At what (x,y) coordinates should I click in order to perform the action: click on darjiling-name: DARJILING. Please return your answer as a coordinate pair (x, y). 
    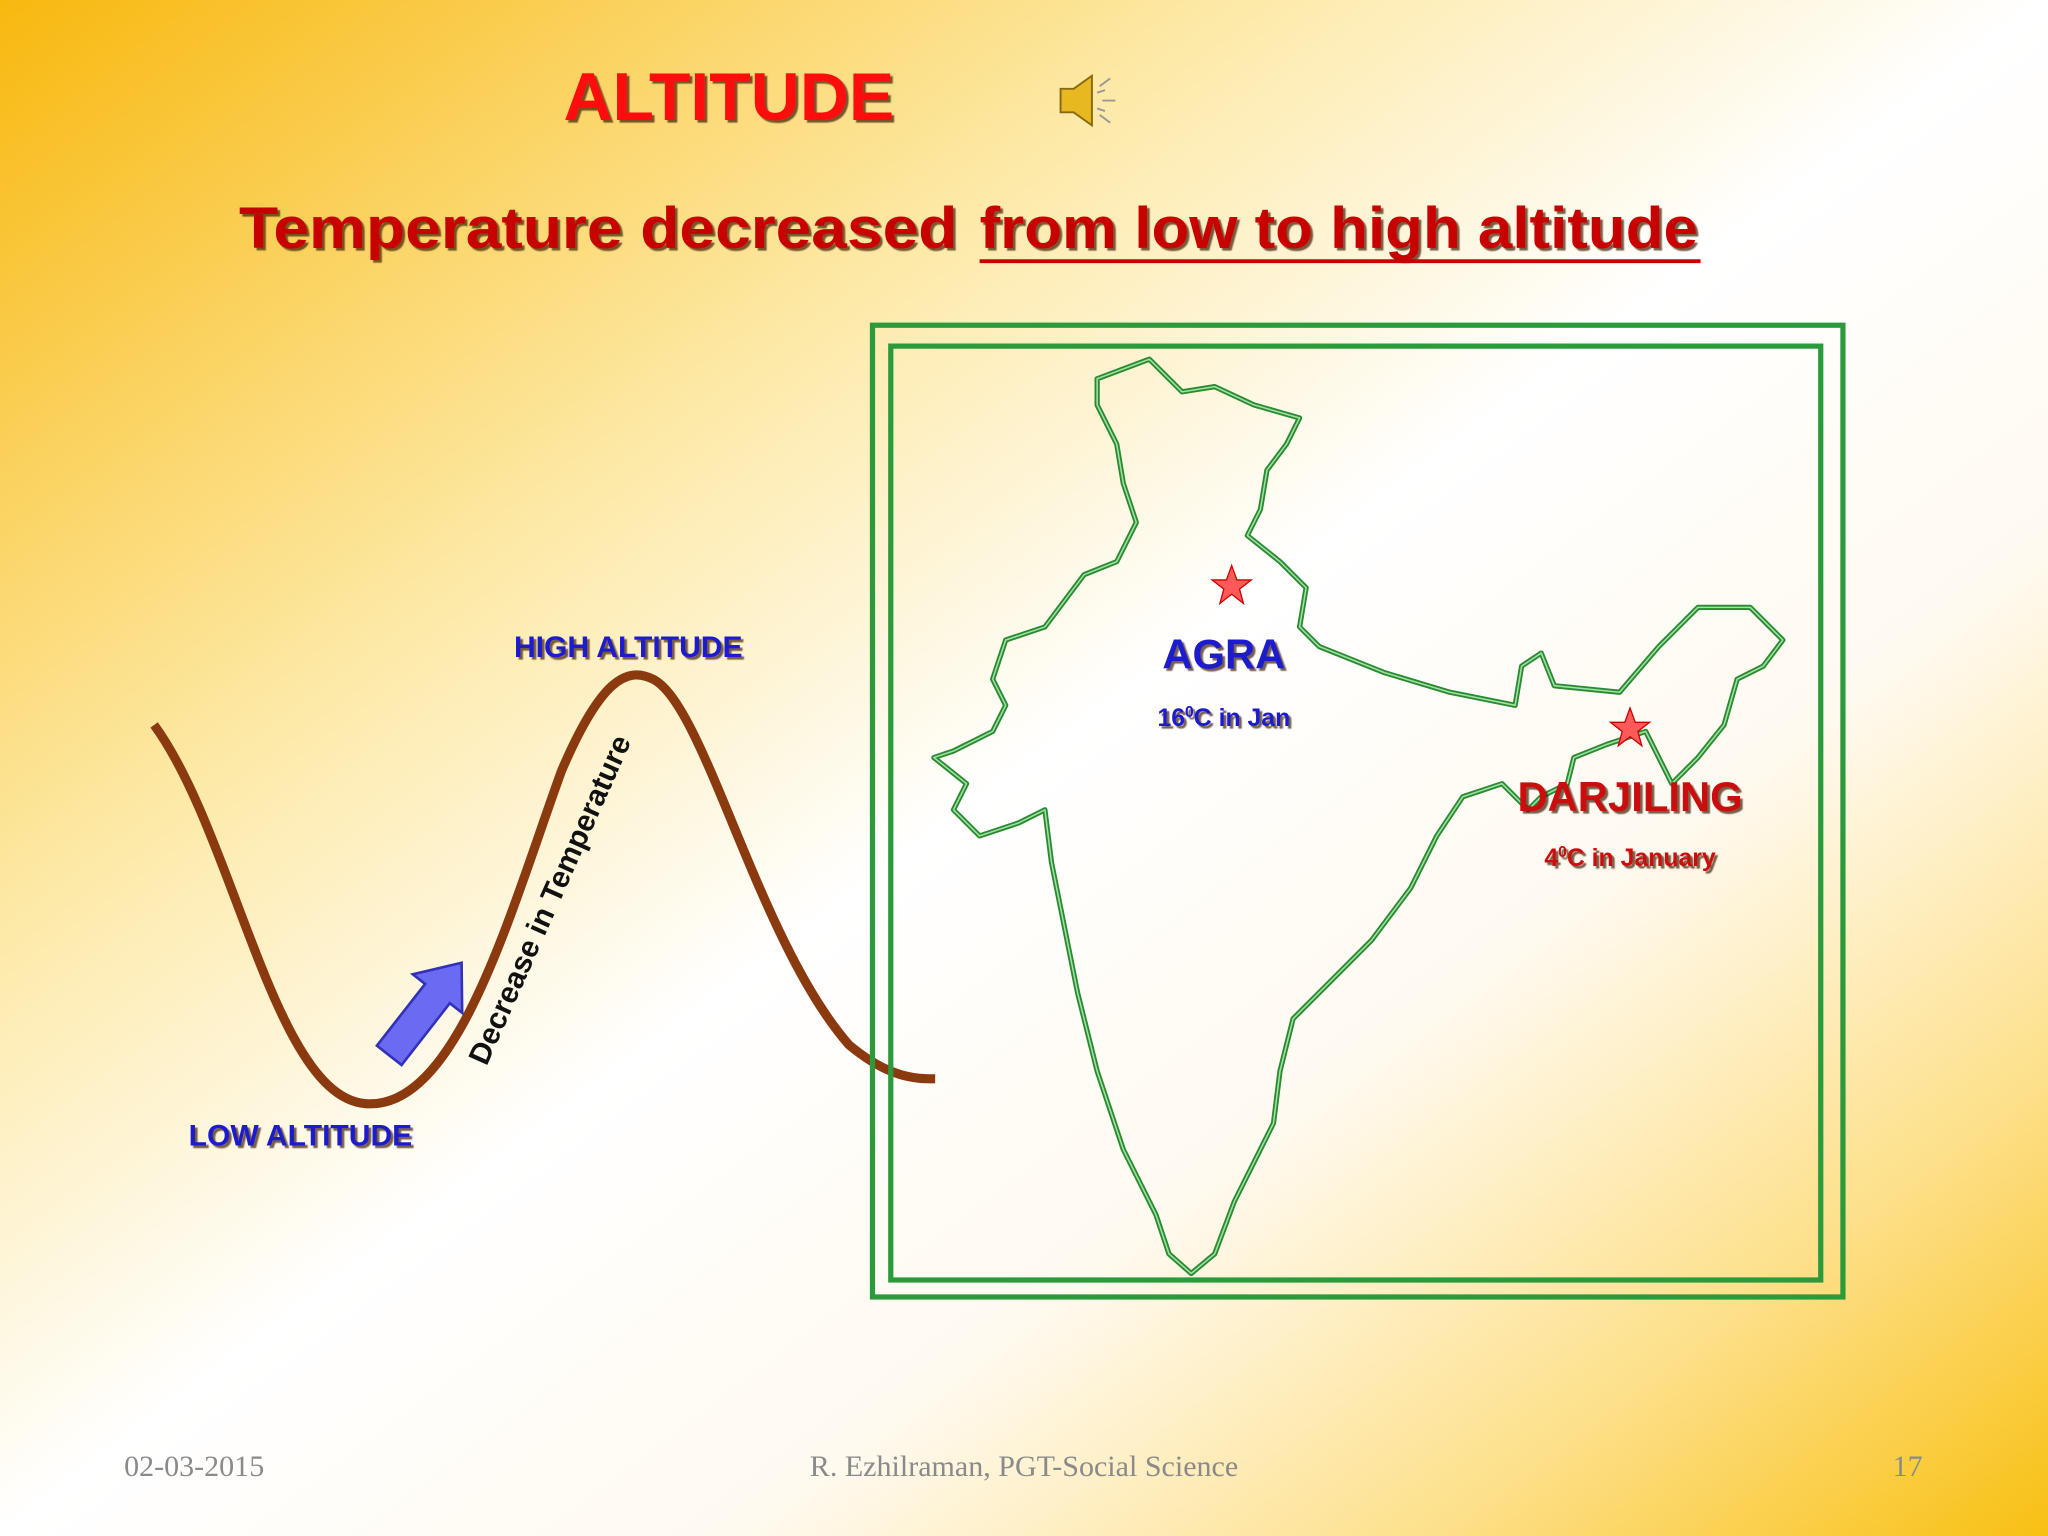
    Looking at the image, I should click on (1629, 796).